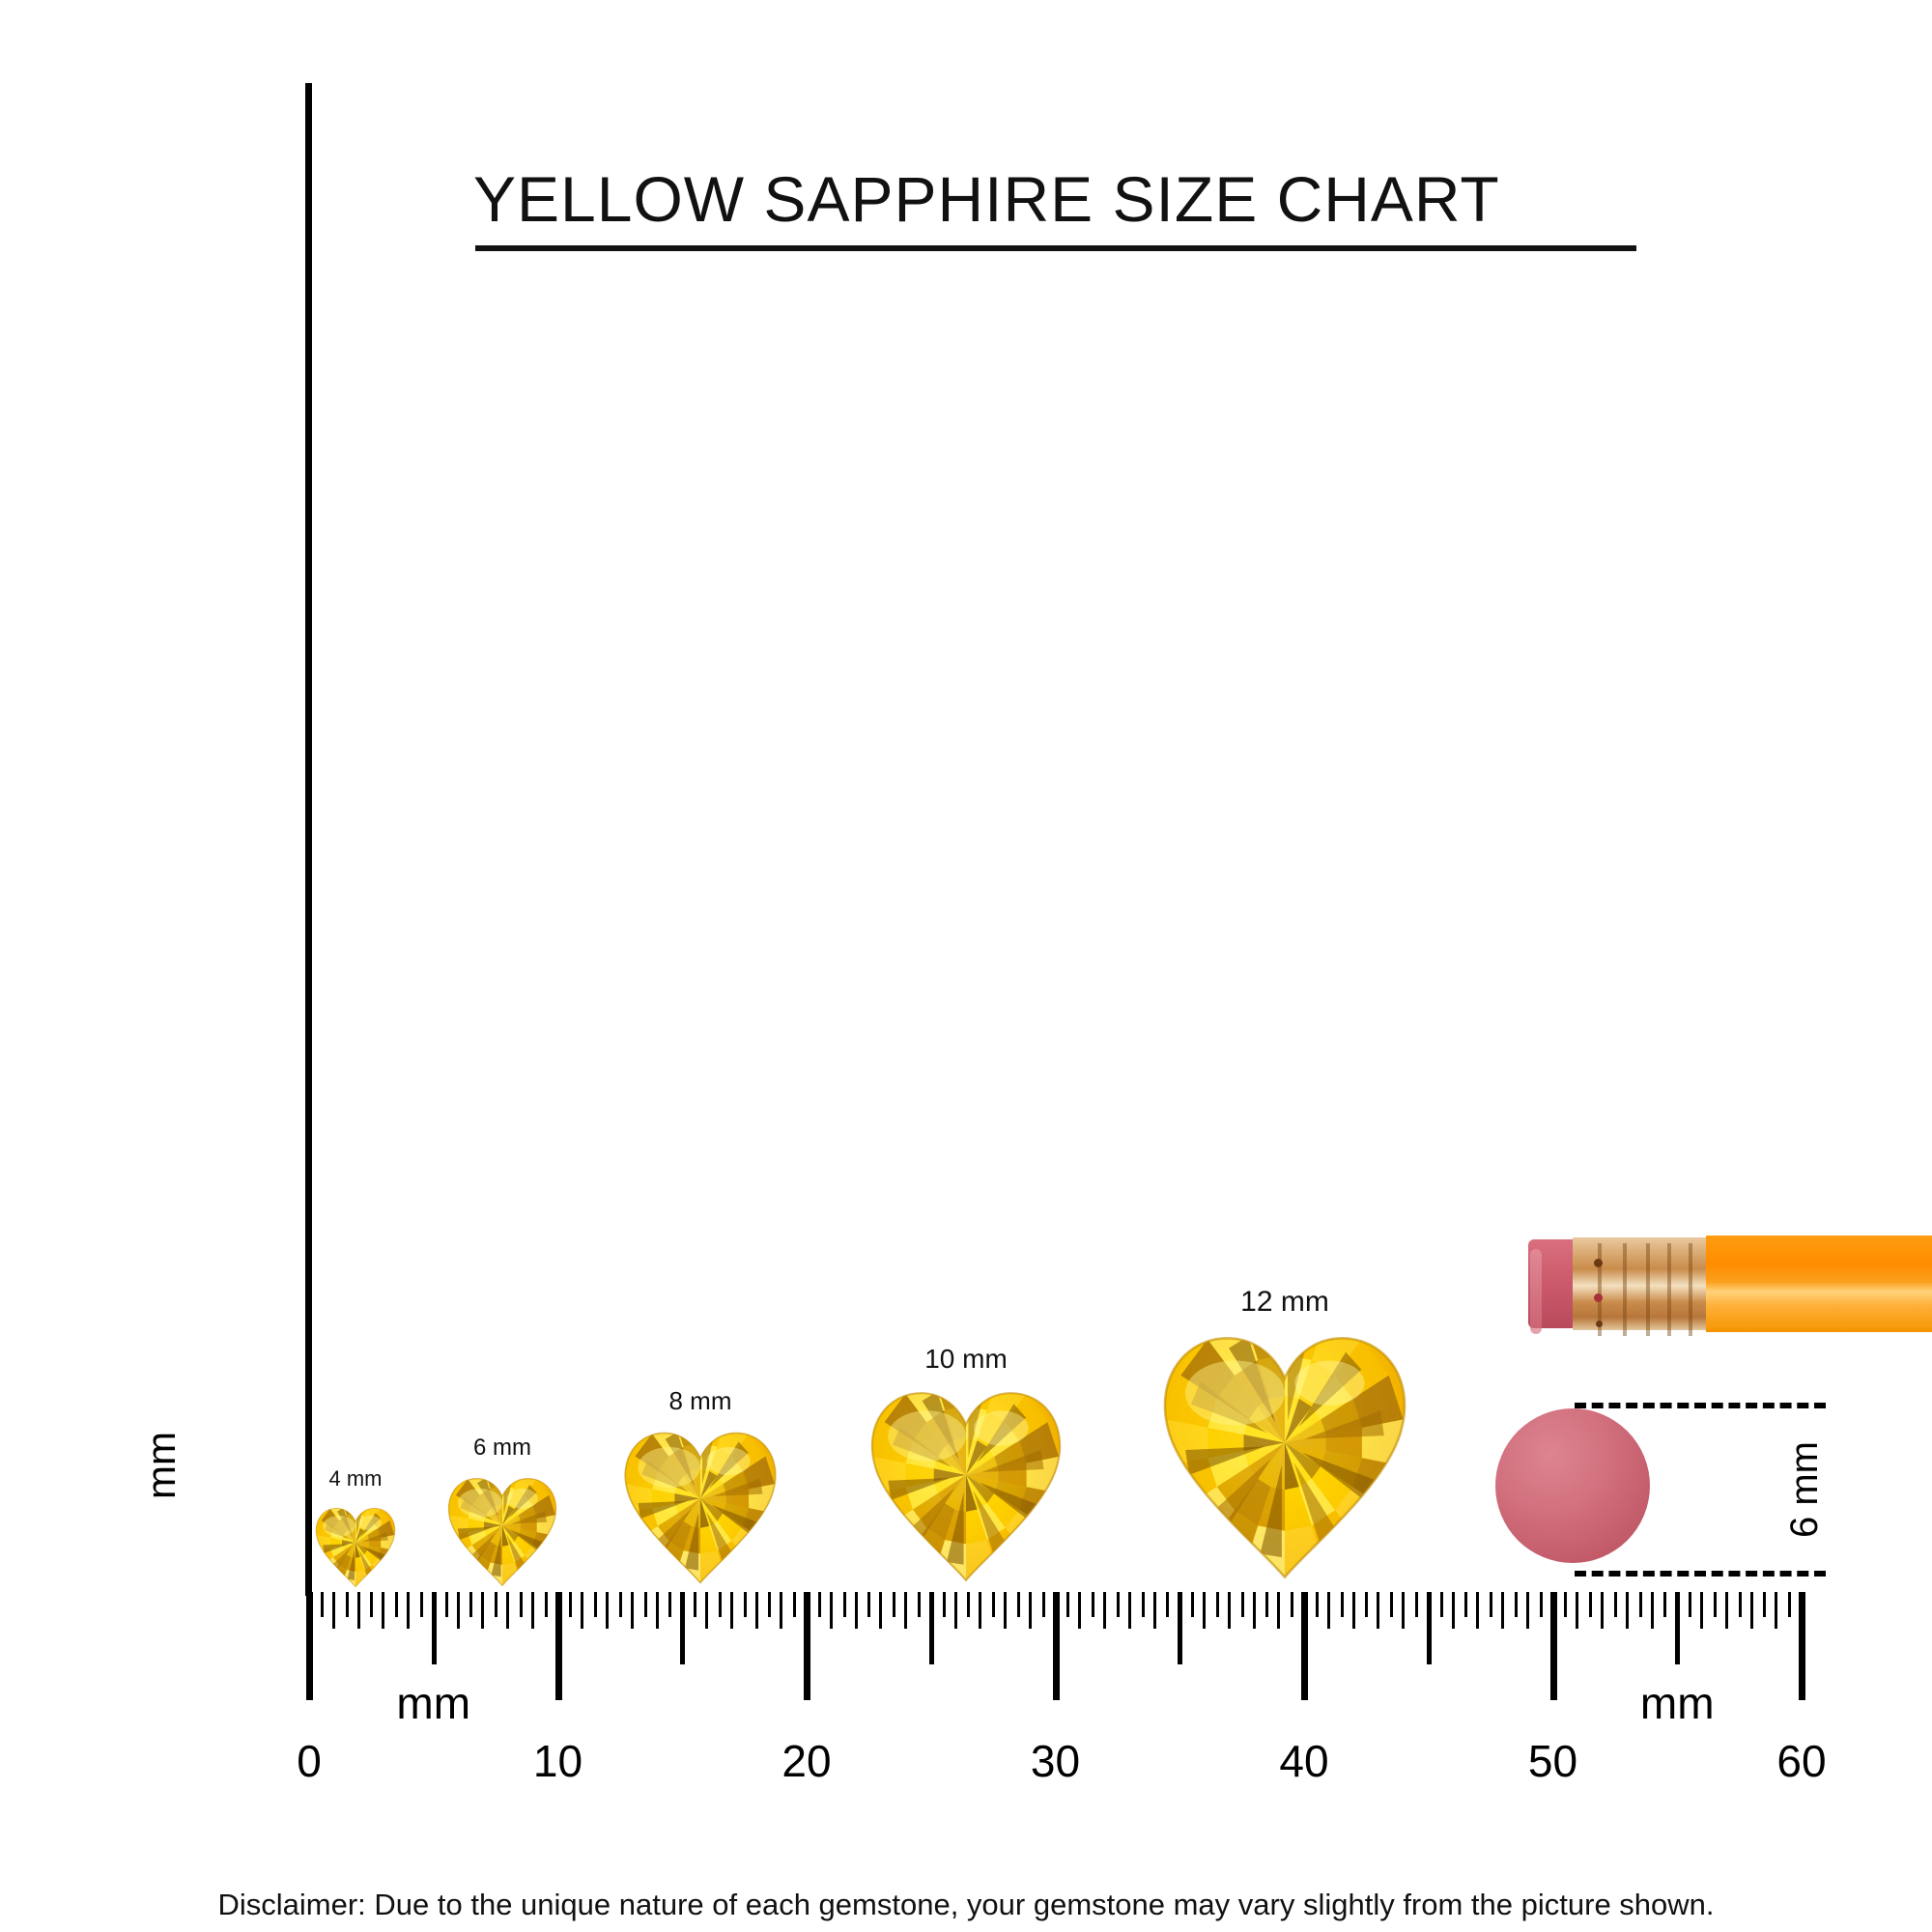 This screenshot has width=1932, height=1932. Describe the element at coordinates (700, 1490) in the screenshot. I see `gemstone-8mm: 8 mm` at that location.